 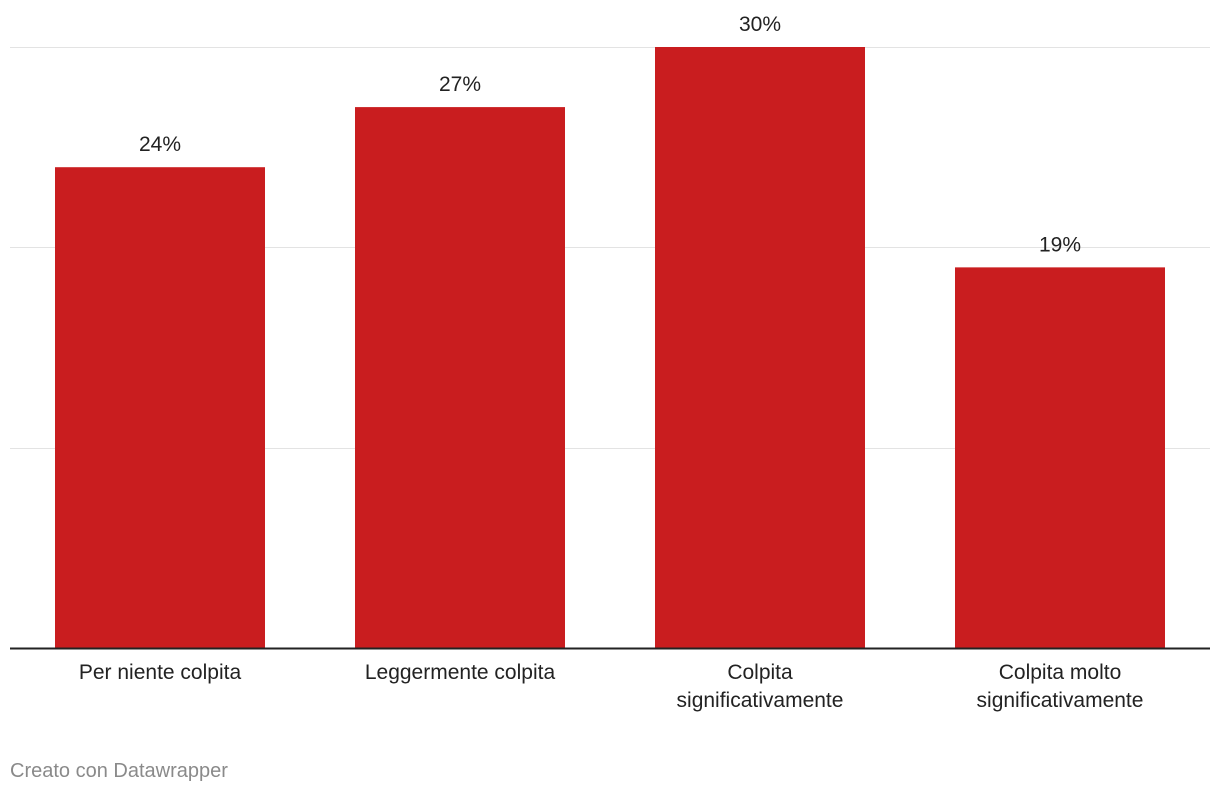 What do you see at coordinates (760, 672) in the screenshot?
I see `category-label: Colpita` at bounding box center [760, 672].